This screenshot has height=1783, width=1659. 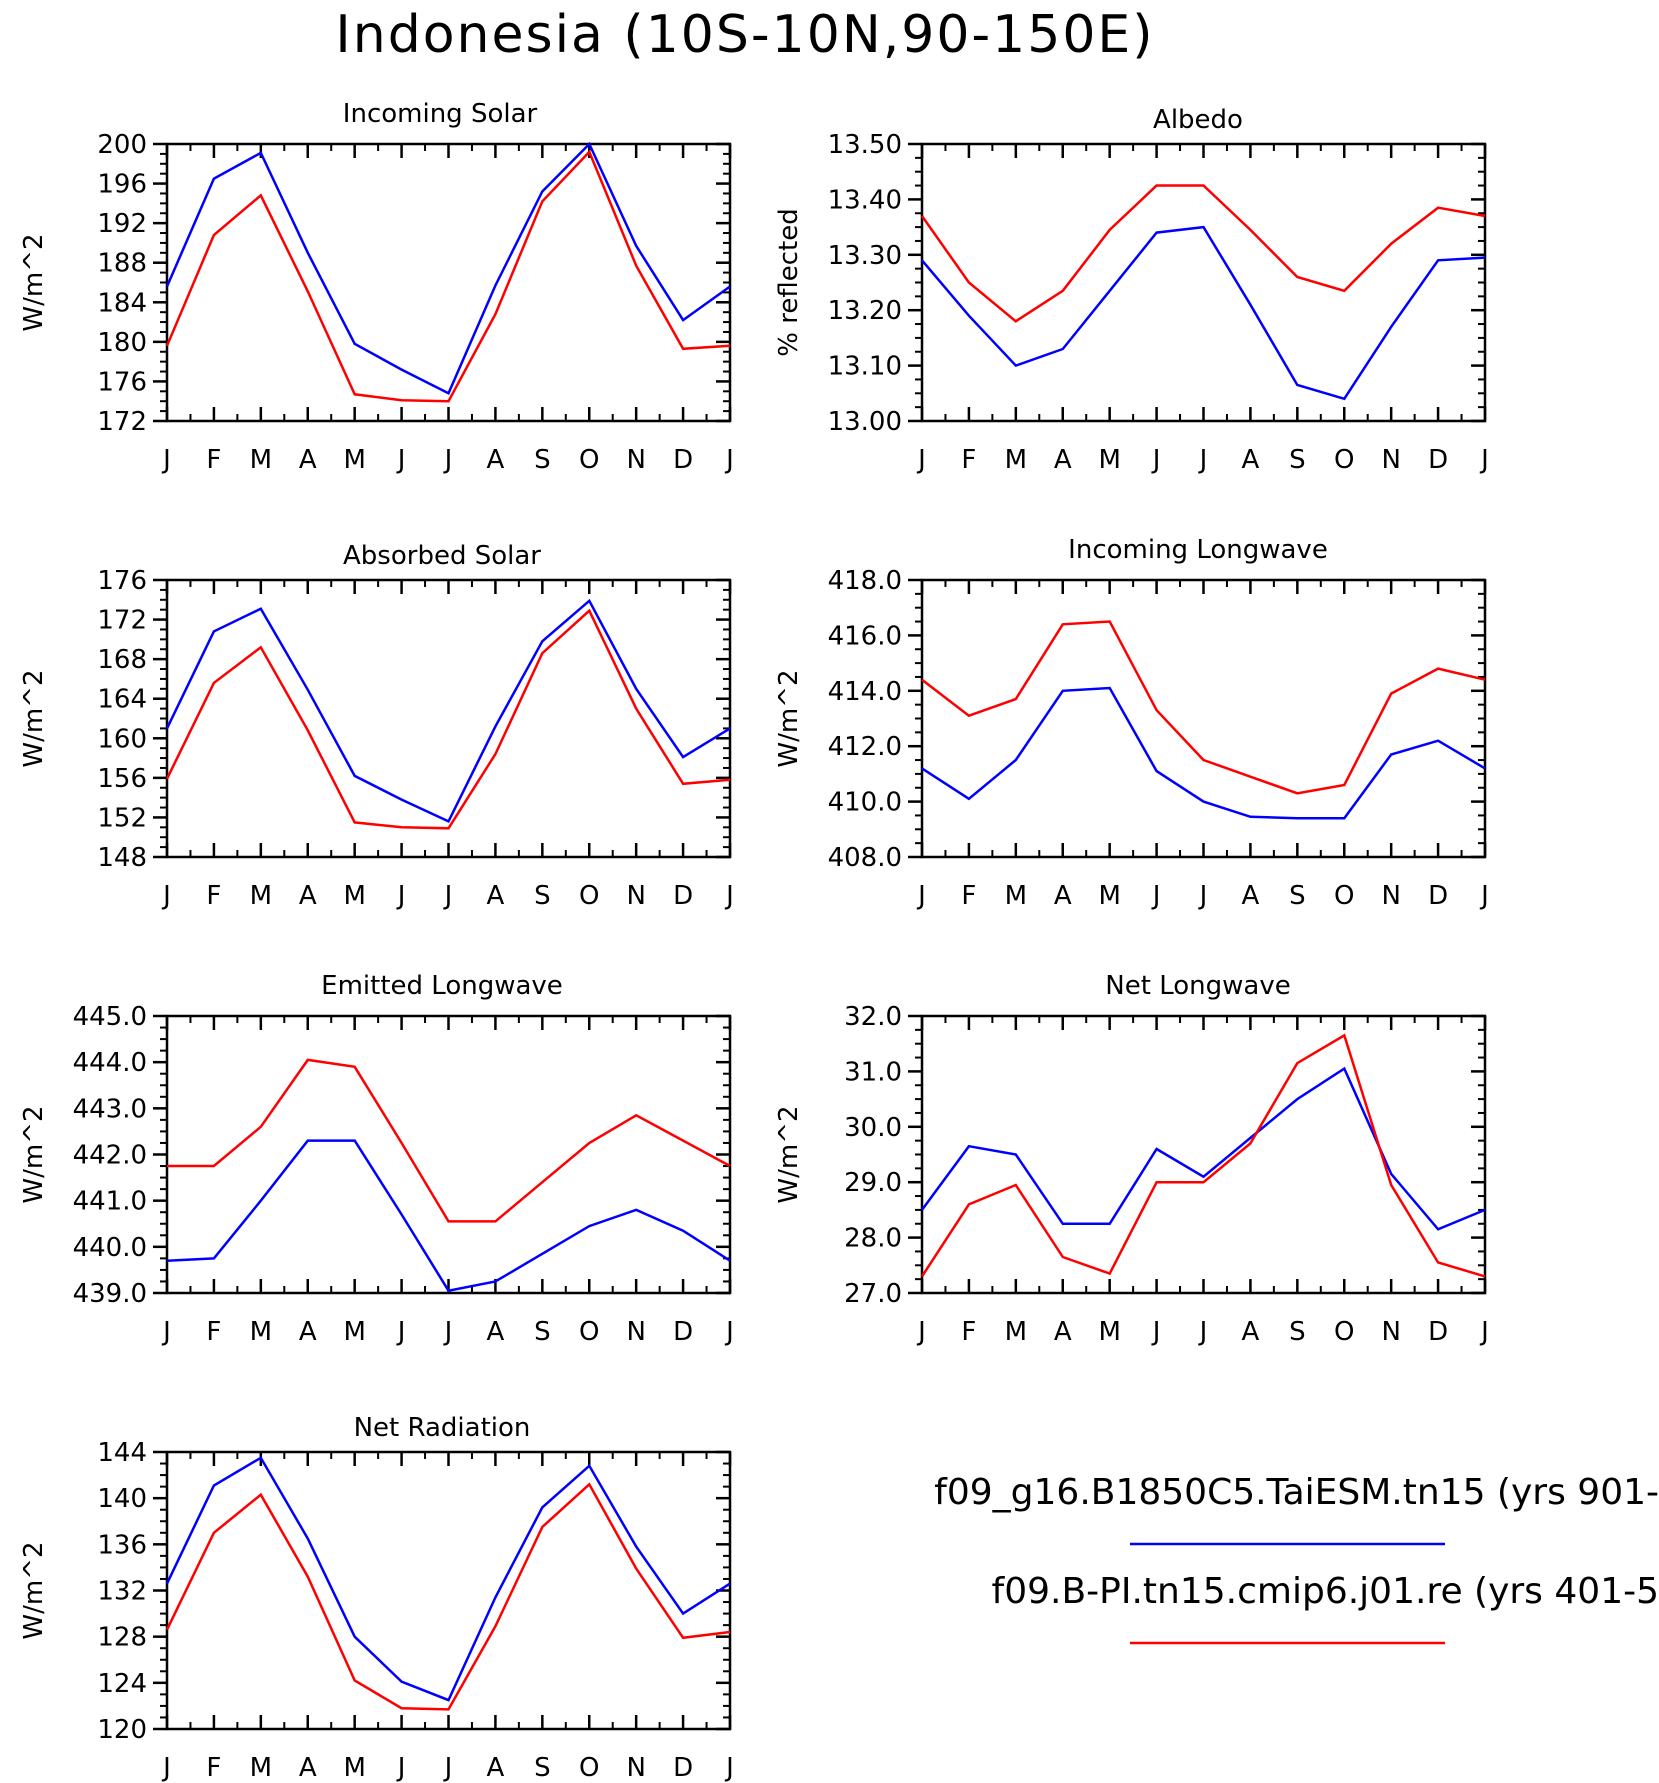 I want to click on y-tick-label: 412.0, so click(x=865, y=747).